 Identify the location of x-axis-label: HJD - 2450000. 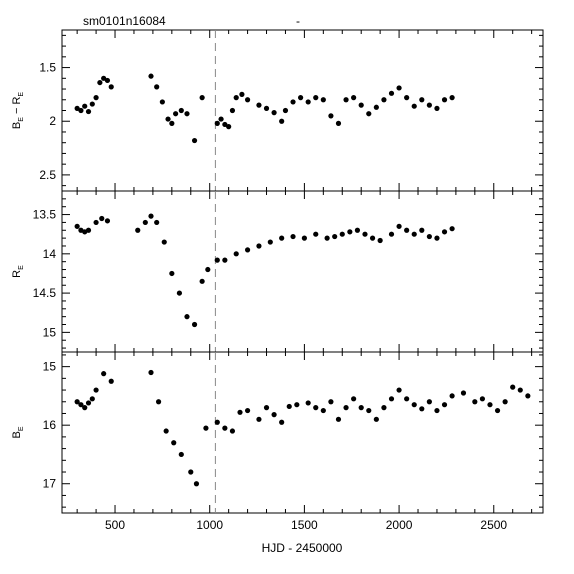
(302, 548).